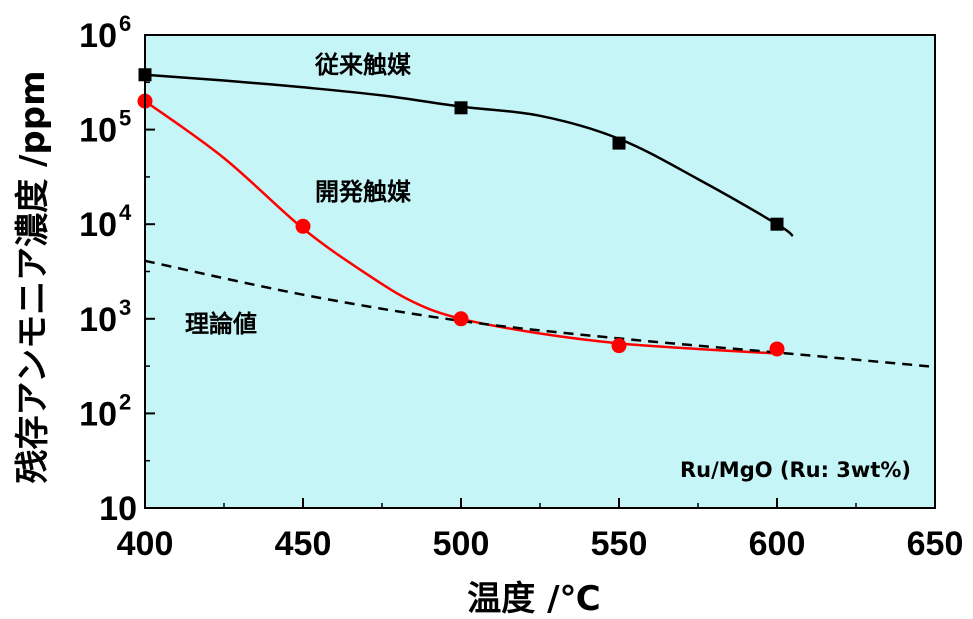  I want to click on y-axis-title: 残存アンモニア濃度 /ppm, so click(33, 277).